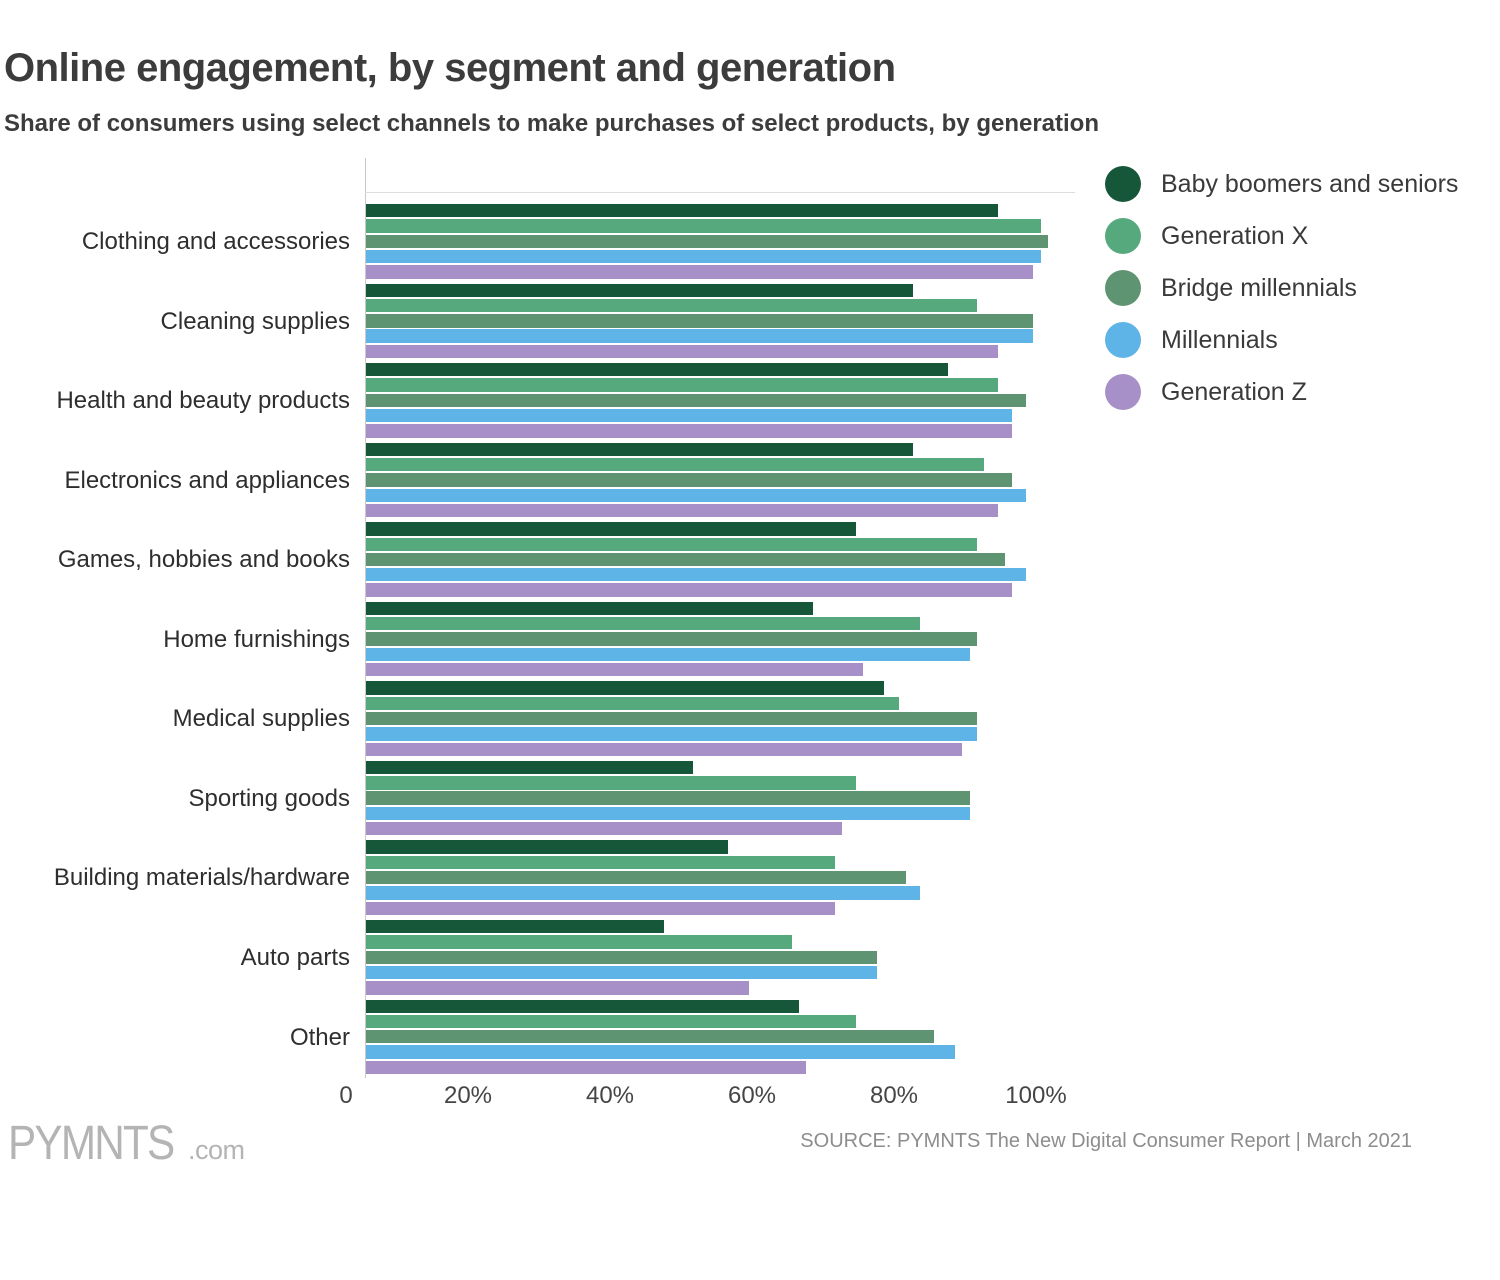  Describe the element at coordinates (295, 957) in the screenshot. I see `category-label: Auto parts` at that location.